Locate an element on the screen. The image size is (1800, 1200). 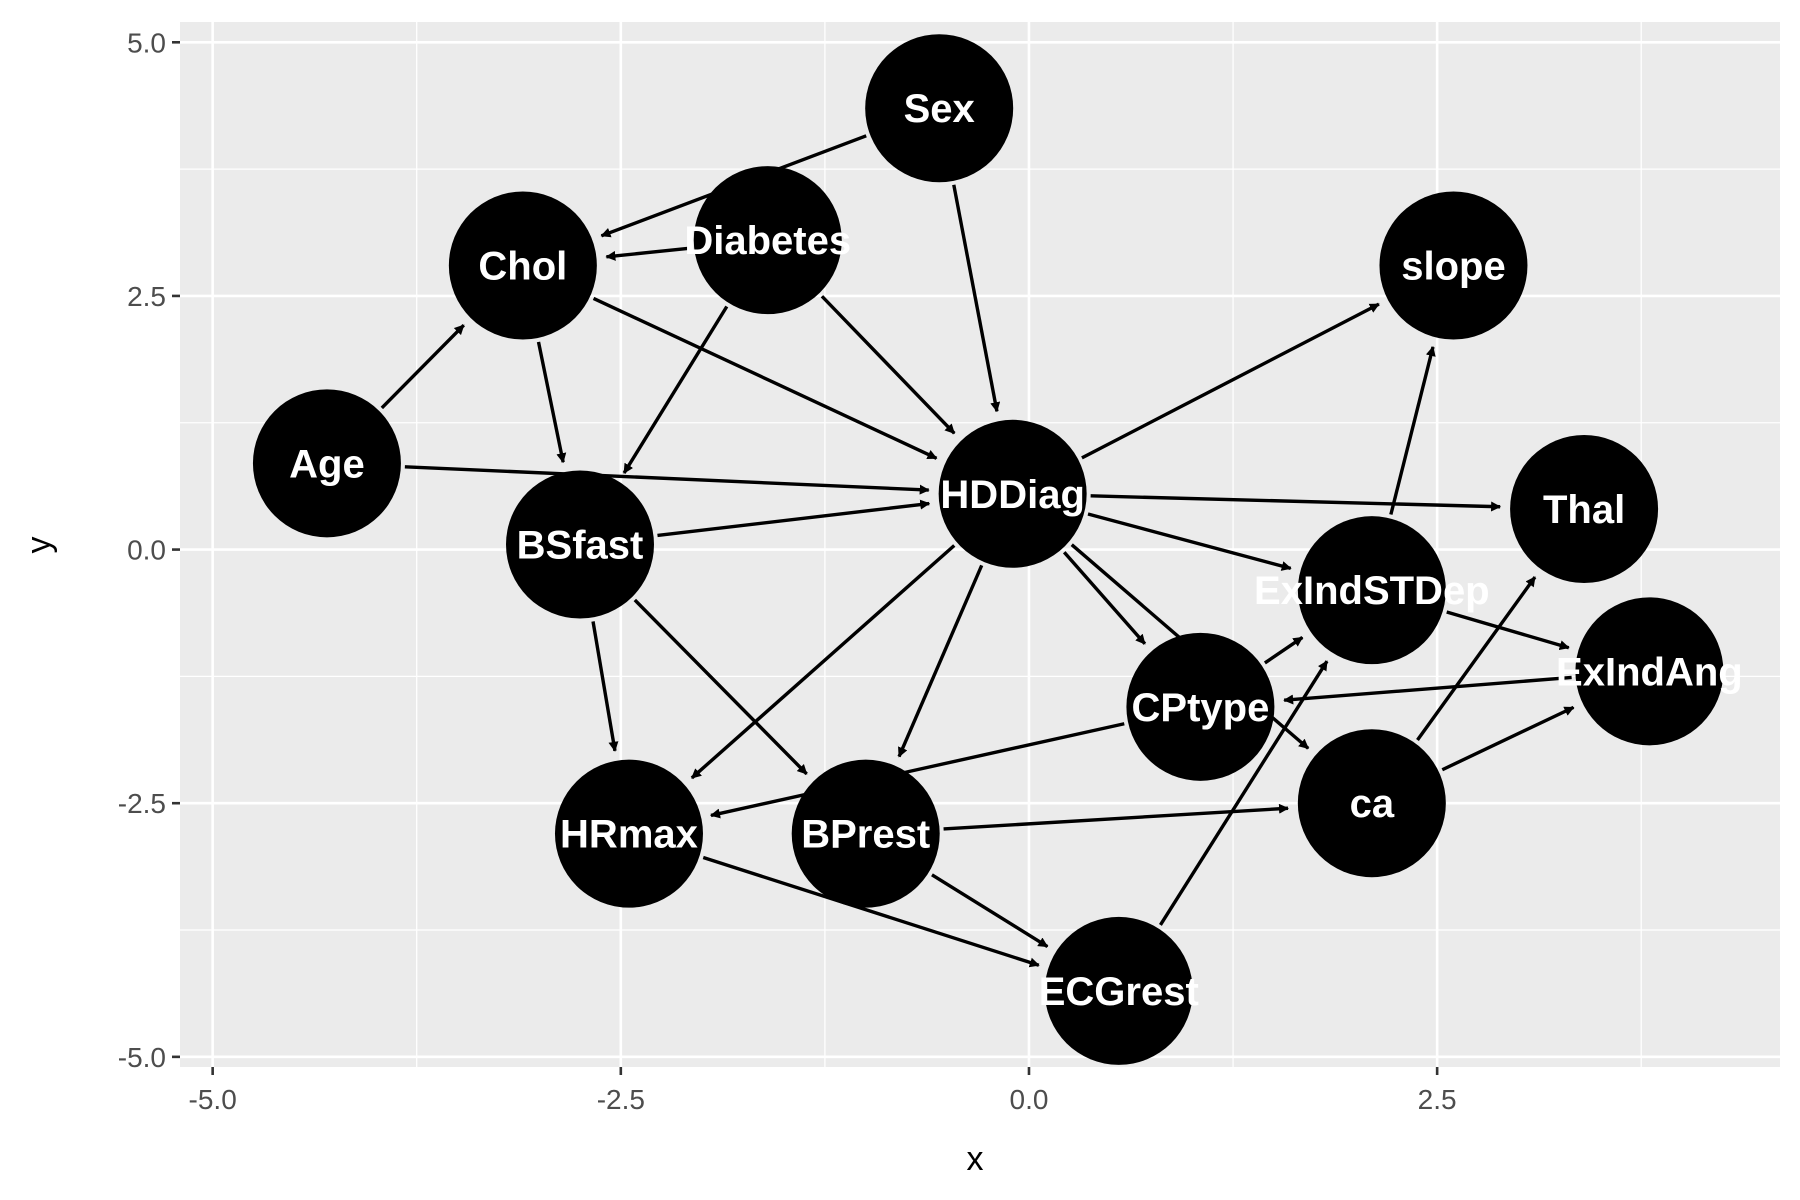
node-label: ECGrest is located at coordinates (1119, 992).